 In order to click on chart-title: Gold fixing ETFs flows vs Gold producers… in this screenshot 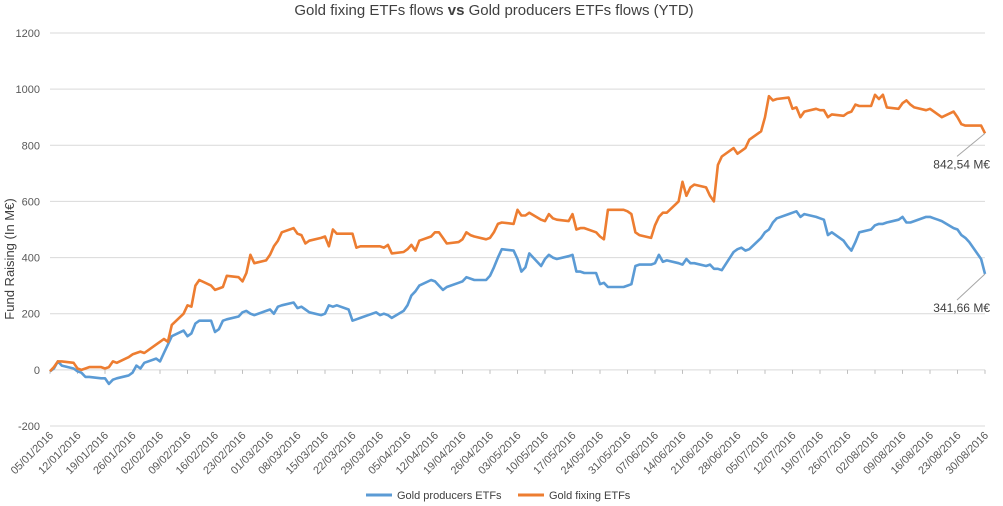, I will do `click(493, 10)`.